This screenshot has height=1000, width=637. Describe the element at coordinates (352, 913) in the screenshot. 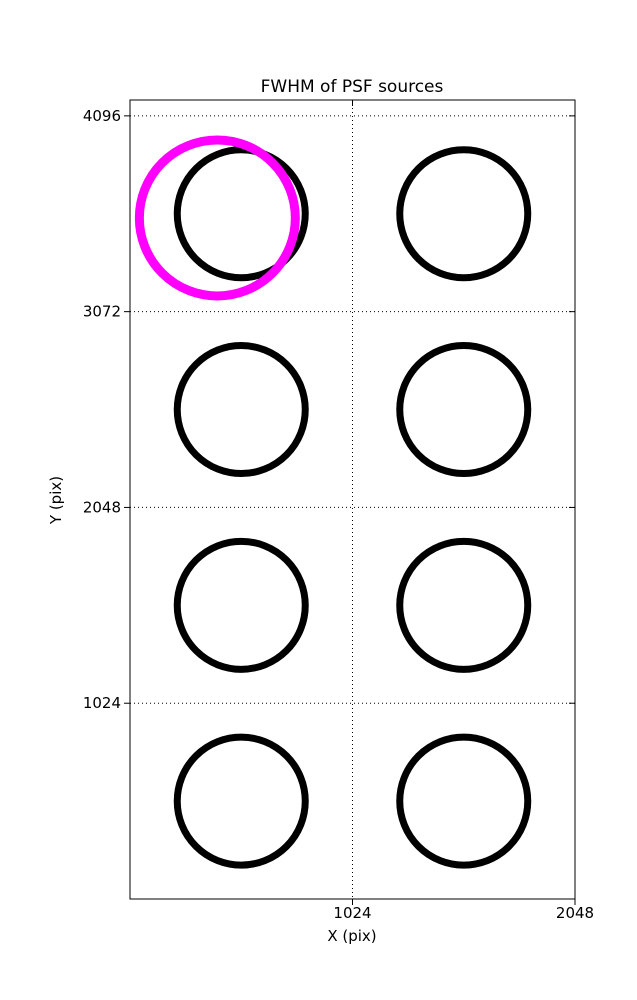

I see `x-tick-label: 1024` at that location.